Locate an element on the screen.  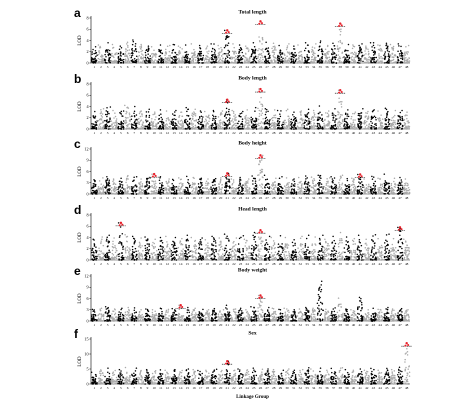
y-tick-label: 0 is located at coordinates (88, 128).